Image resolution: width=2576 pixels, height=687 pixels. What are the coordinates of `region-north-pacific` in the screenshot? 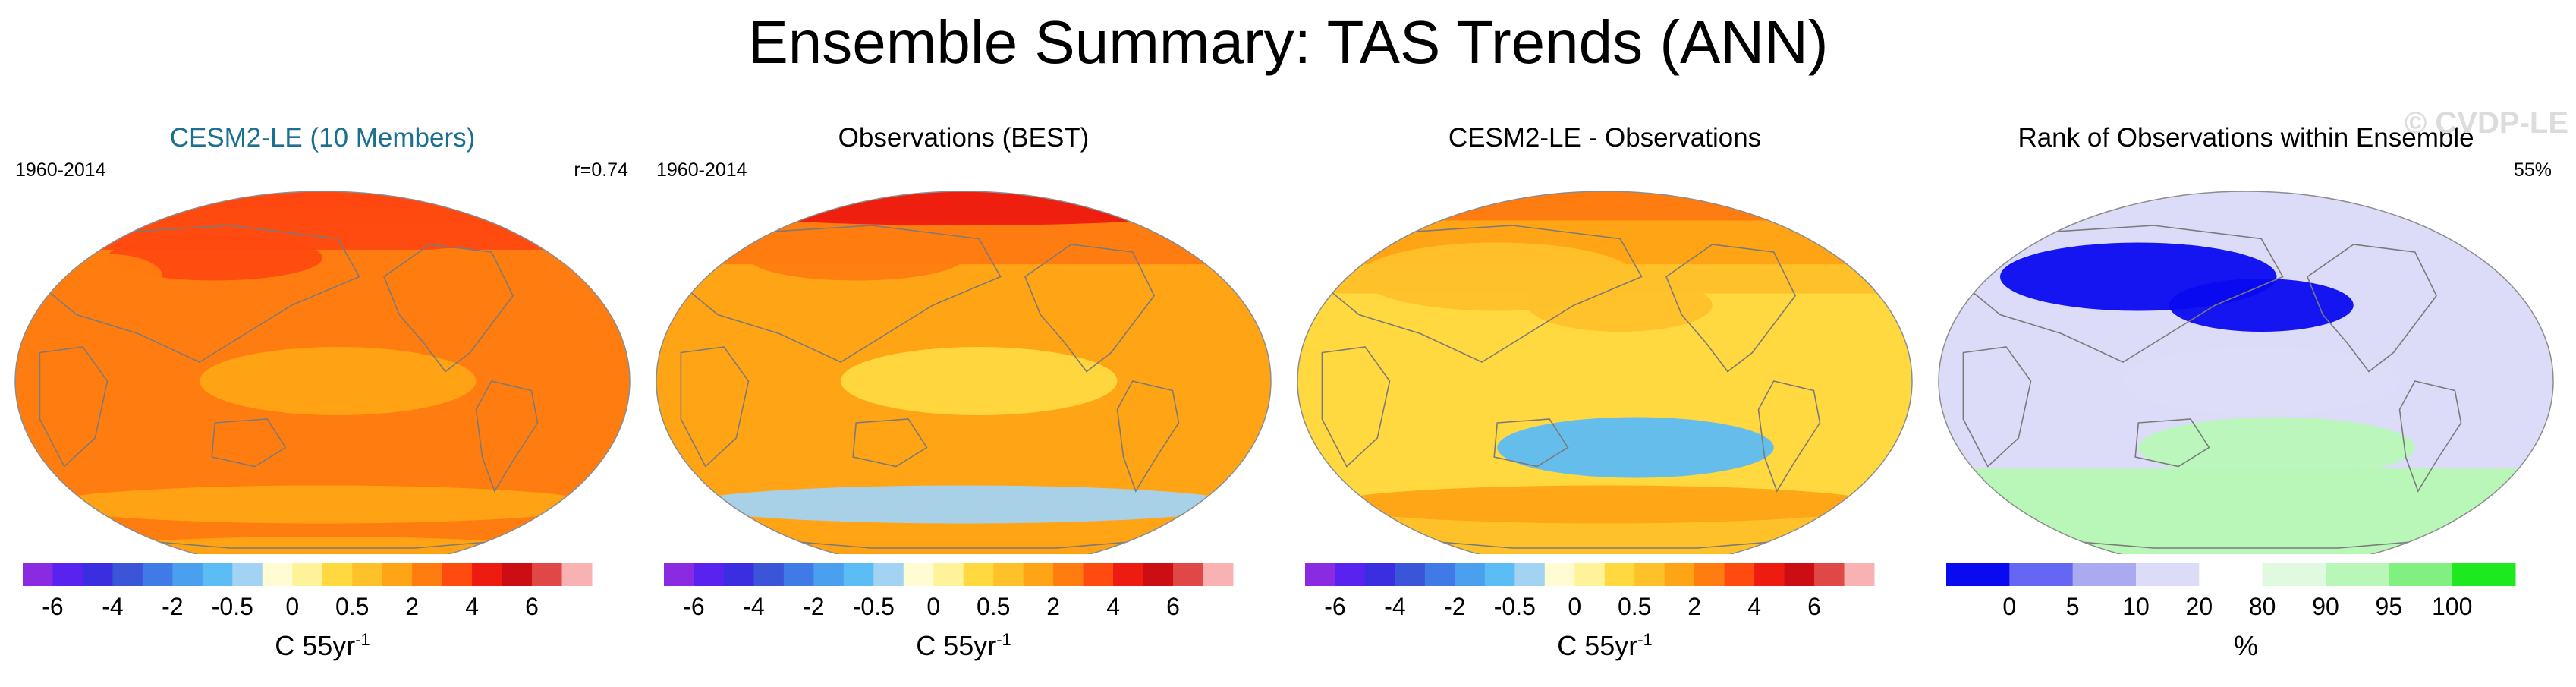 It's located at (2261, 305).